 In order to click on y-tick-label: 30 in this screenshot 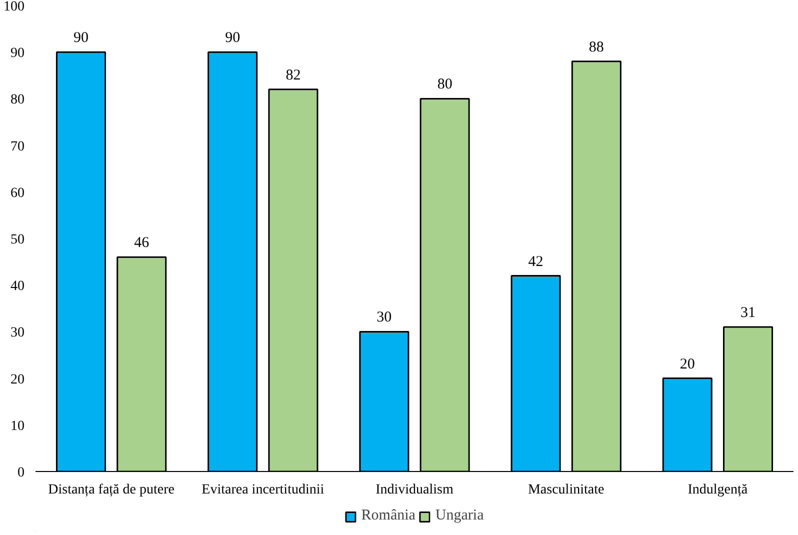, I will do `click(17, 333)`.